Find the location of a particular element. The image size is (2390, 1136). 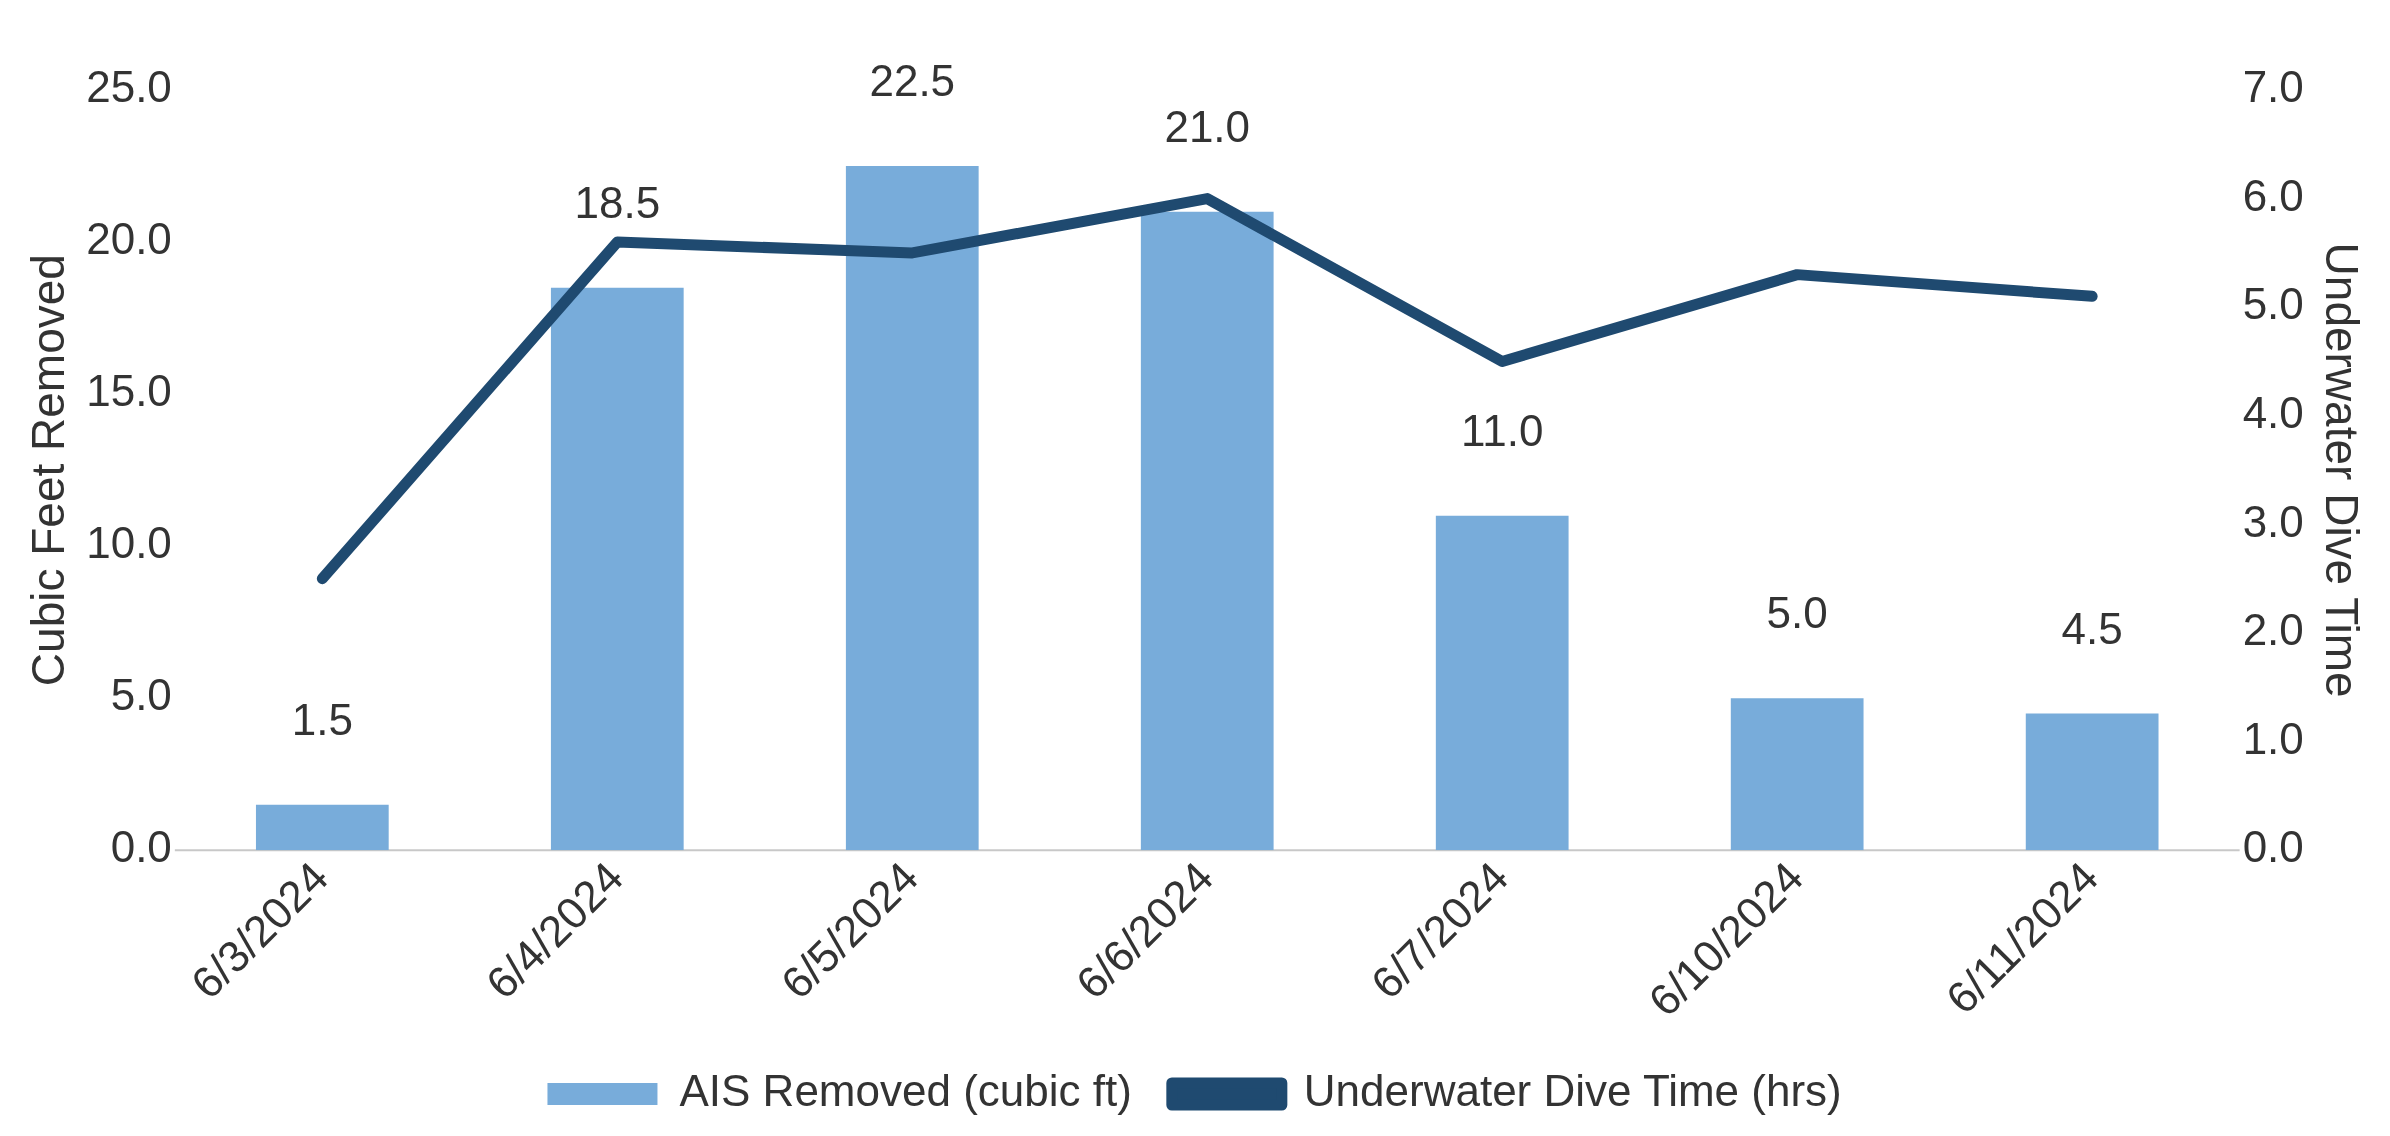

y2-tick-label: 6.0 is located at coordinates (2273, 195).